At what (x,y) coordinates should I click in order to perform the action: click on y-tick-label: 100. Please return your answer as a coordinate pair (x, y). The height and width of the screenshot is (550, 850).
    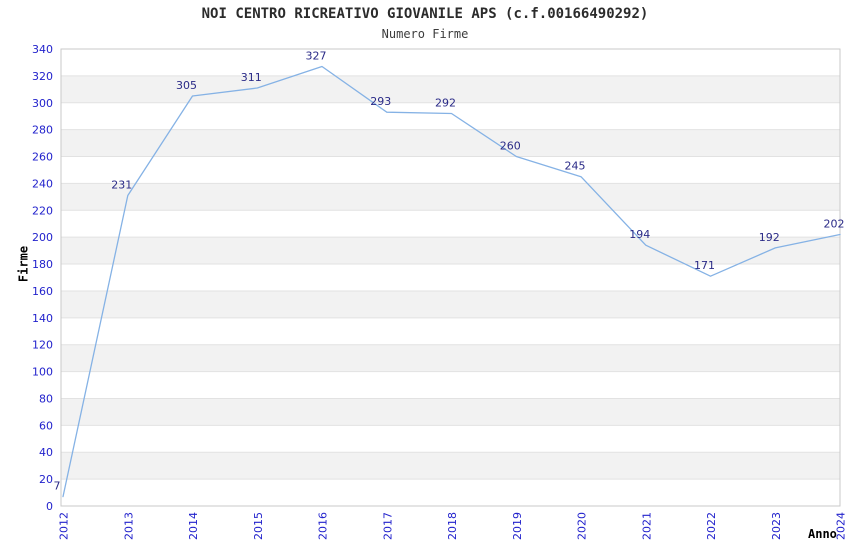
    Looking at the image, I should click on (42, 372).